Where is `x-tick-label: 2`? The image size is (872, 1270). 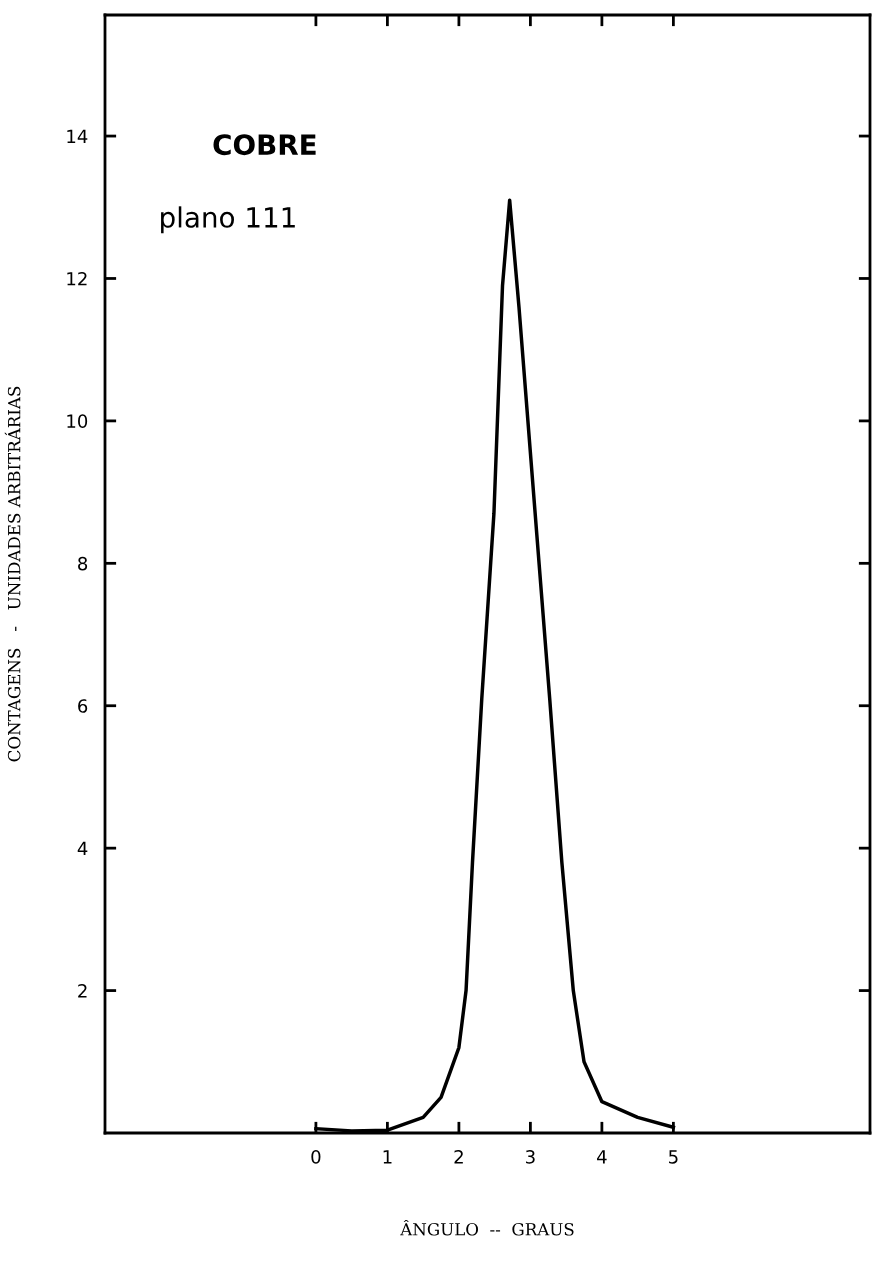 x-tick-label: 2 is located at coordinates (458, 1156).